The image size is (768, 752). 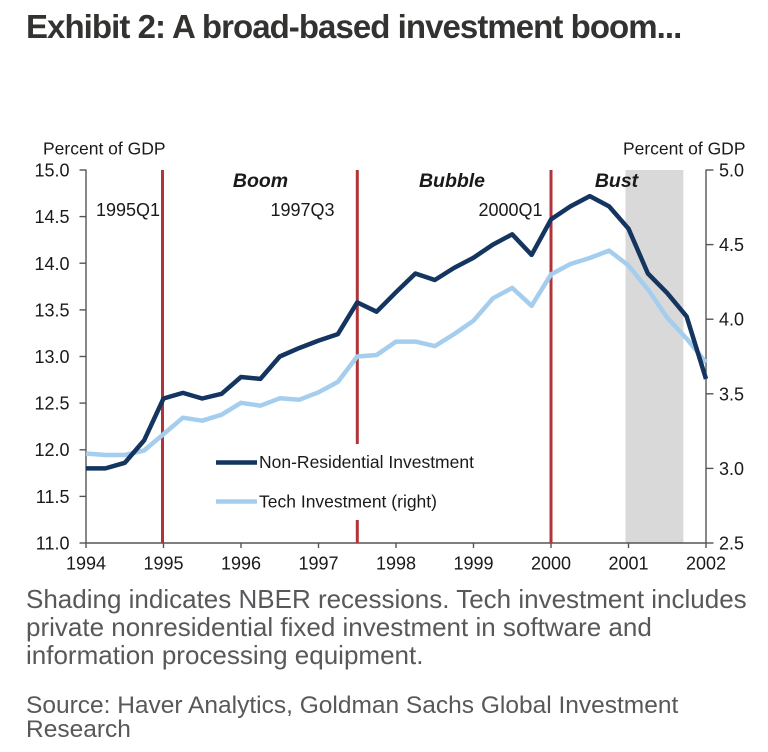 What do you see at coordinates (241, 564) in the screenshot?
I see `svg-text: 1996` at bounding box center [241, 564].